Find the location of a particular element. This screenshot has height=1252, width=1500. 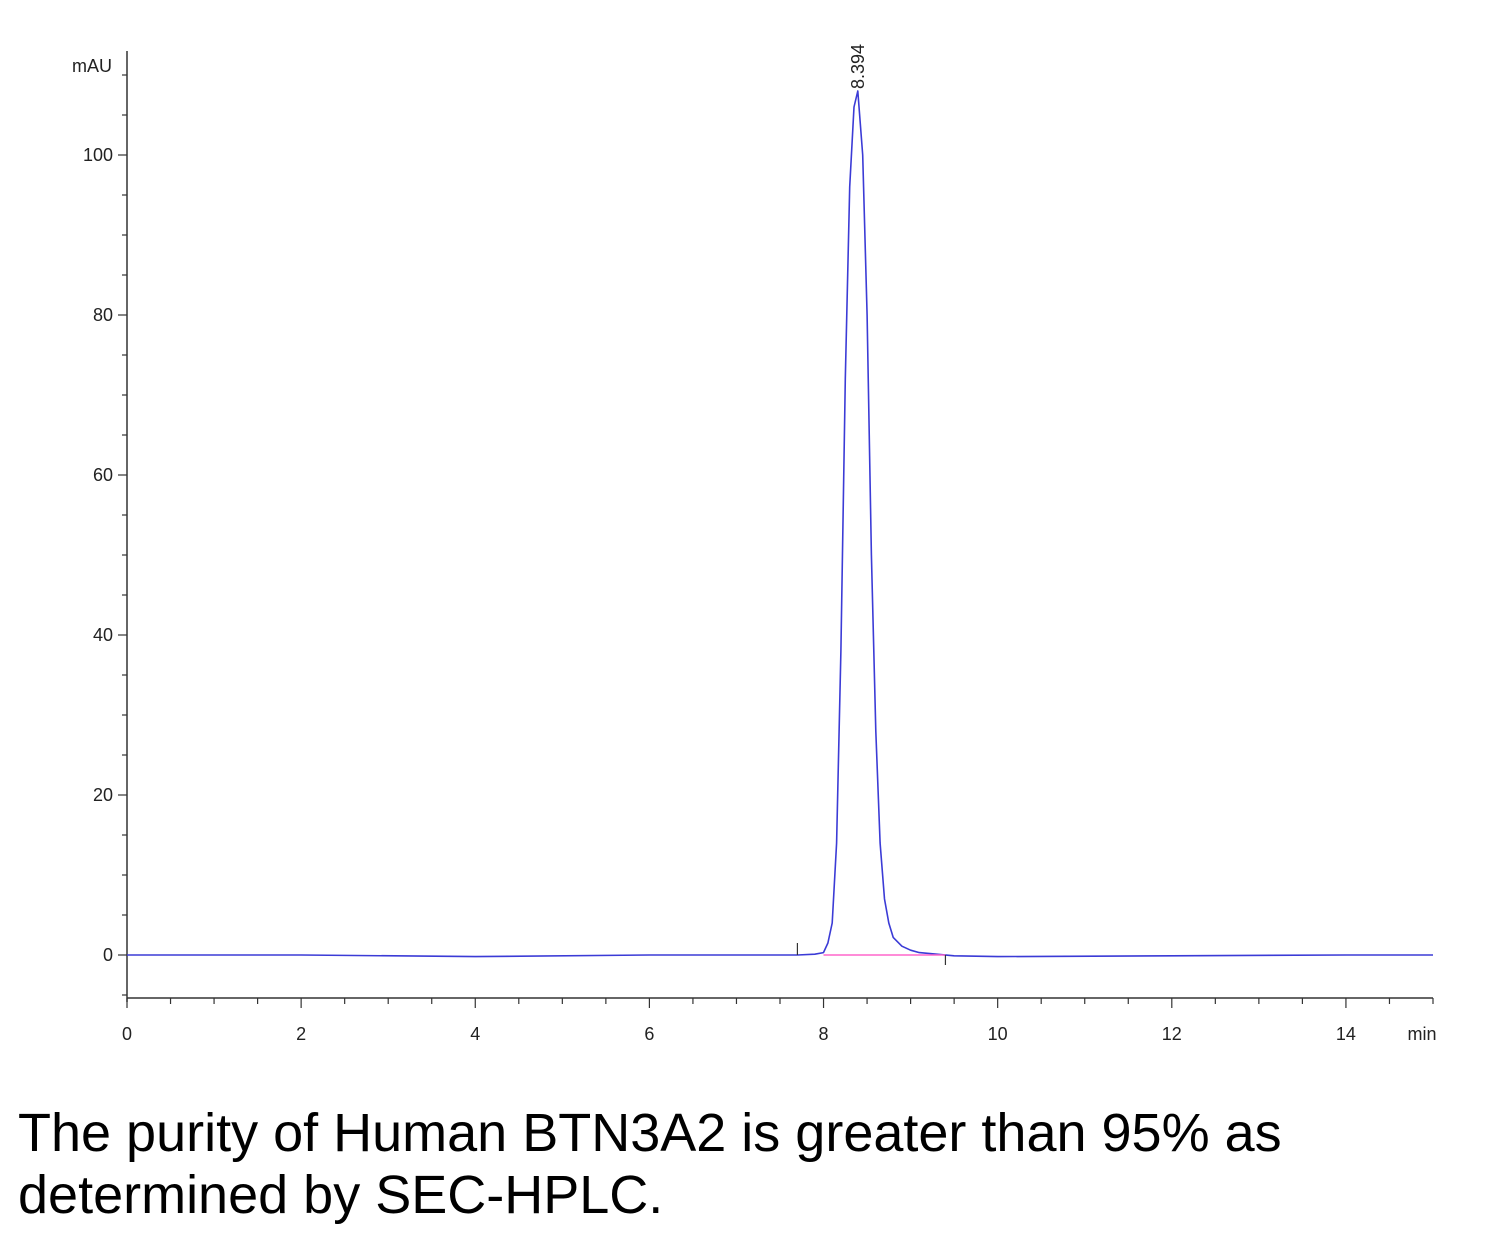

x-unit-label: min is located at coordinates (1421, 1034).